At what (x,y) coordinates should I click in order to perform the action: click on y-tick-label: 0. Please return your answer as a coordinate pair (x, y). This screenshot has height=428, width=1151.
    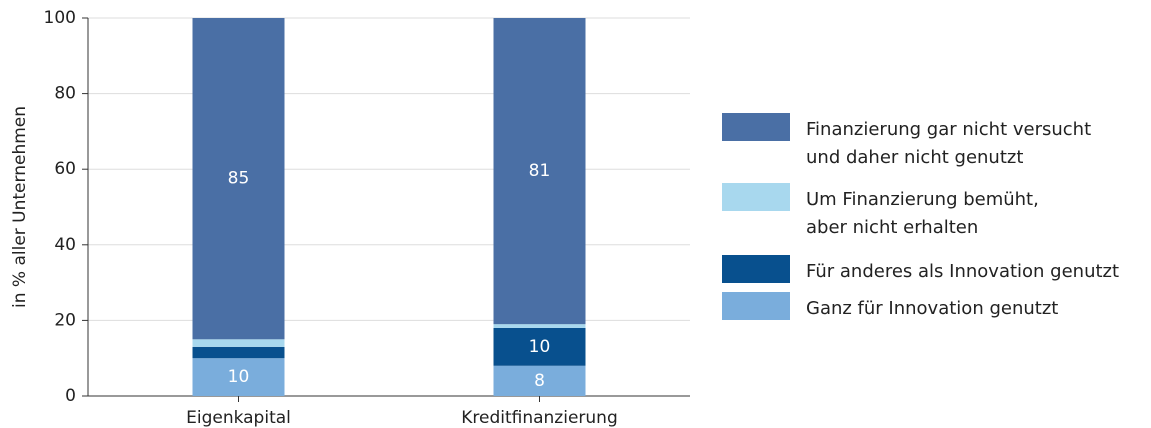
    Looking at the image, I should click on (70, 396).